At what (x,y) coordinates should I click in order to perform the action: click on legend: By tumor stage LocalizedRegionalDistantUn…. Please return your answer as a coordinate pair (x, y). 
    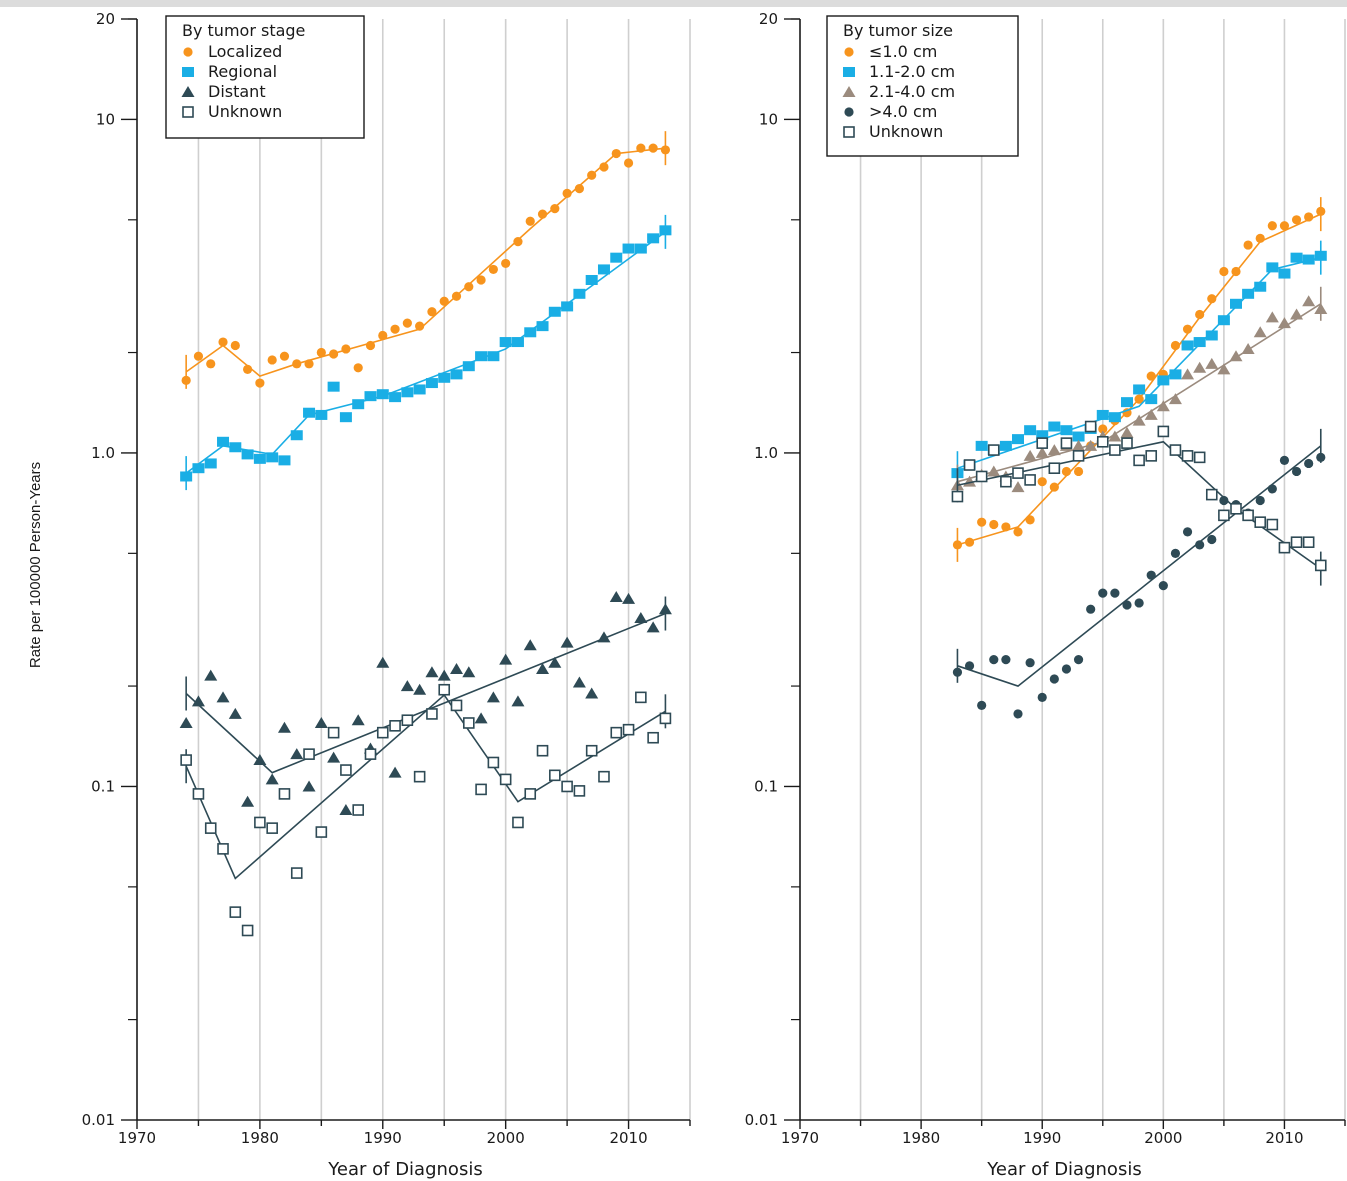
    Looking at the image, I should click on (265, 77).